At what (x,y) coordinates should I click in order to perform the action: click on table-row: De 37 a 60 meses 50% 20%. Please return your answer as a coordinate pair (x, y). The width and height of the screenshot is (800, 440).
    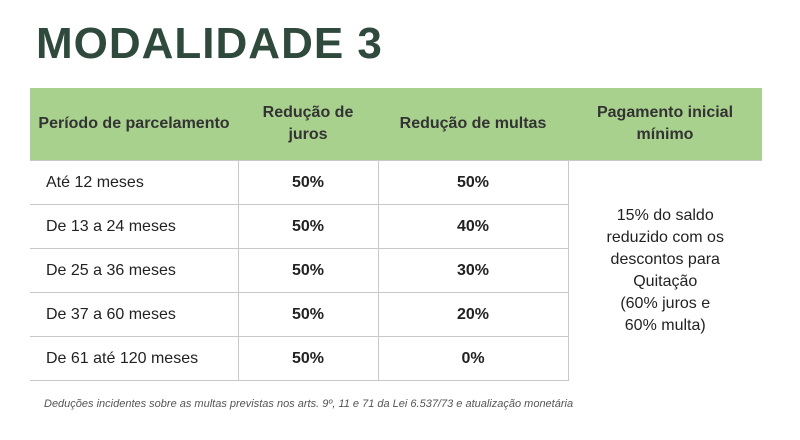
    Looking at the image, I should click on (396, 314).